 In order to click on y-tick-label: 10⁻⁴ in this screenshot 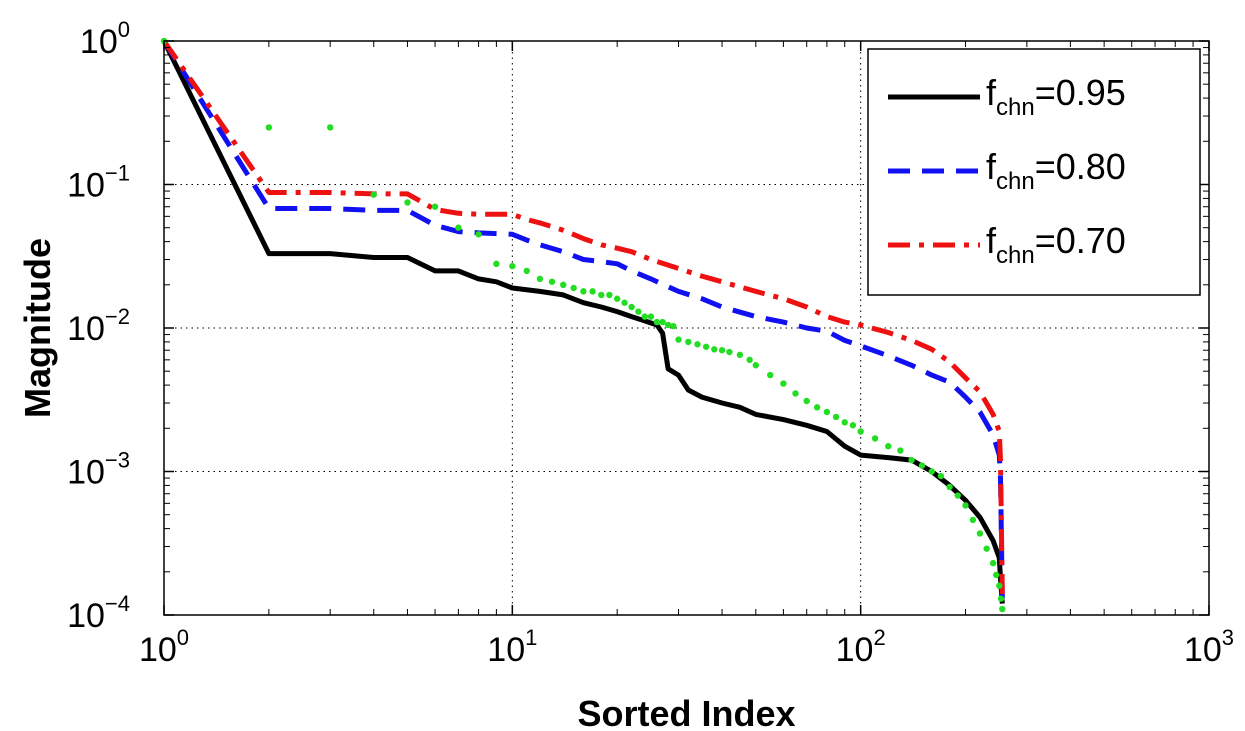, I will do `click(98, 613)`.